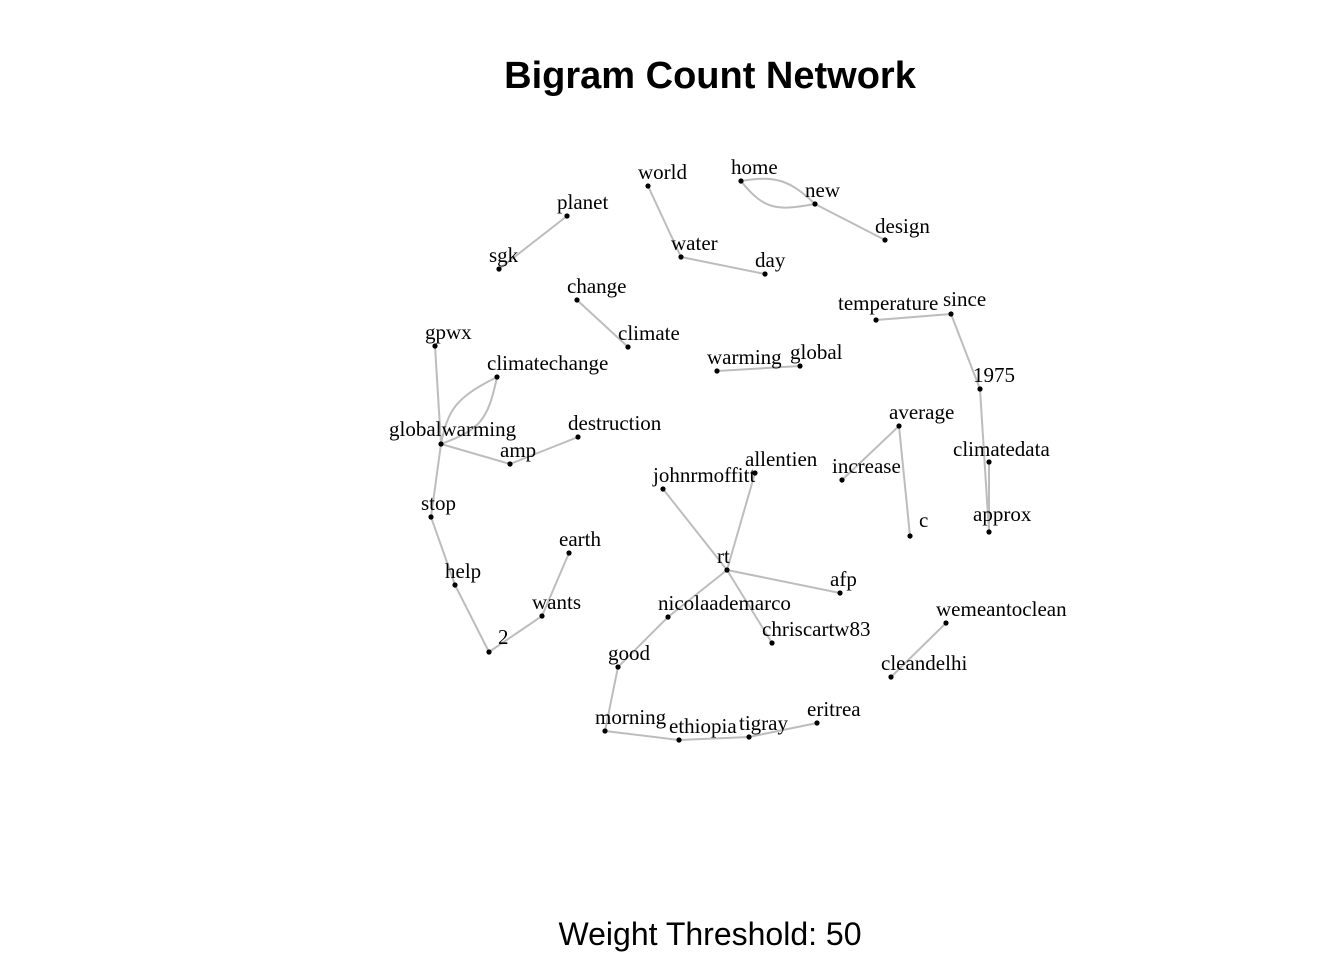 This screenshot has width=1344, height=960. Describe the element at coordinates (744, 357) in the screenshot. I see `node-label-warming: warming` at that location.